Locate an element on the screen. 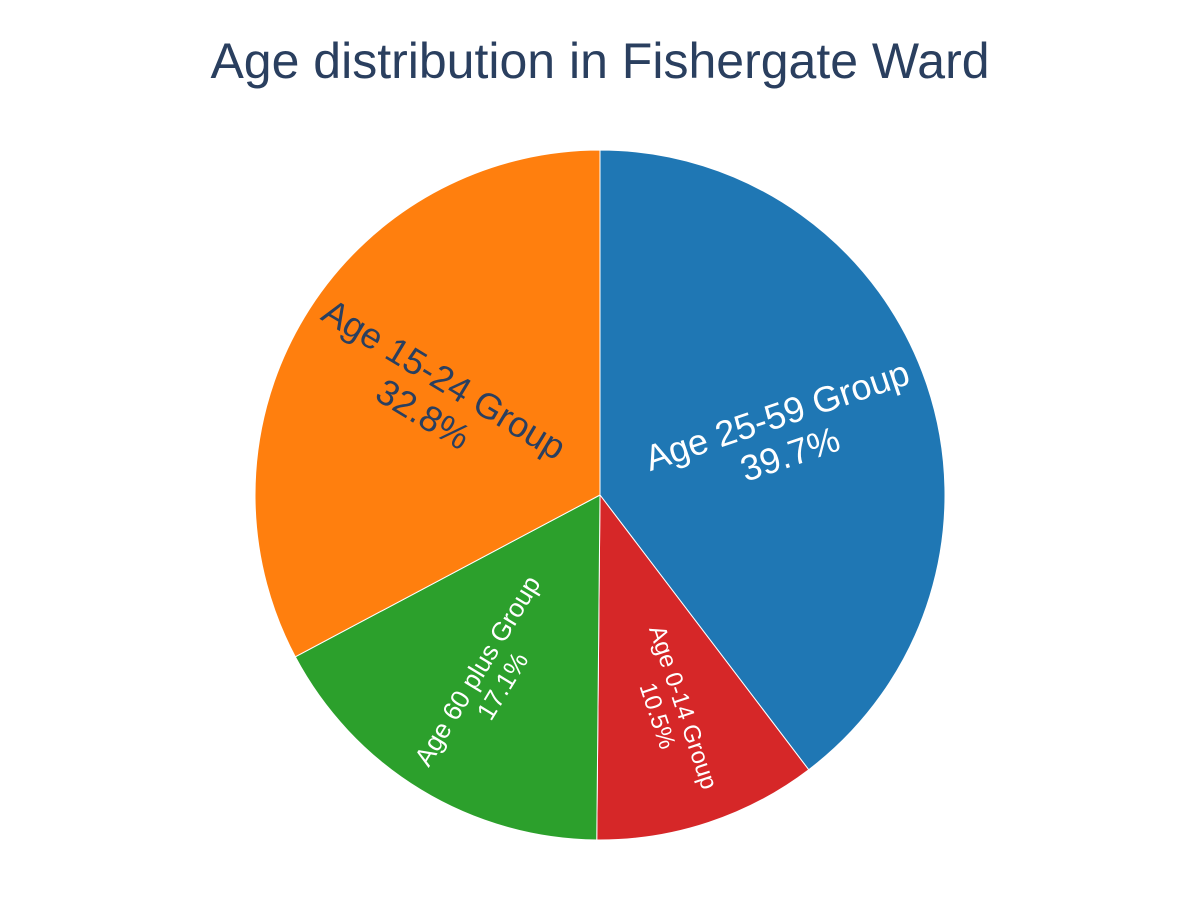  pie-slice-age-60-plus-group is located at coordinates (447, 667).